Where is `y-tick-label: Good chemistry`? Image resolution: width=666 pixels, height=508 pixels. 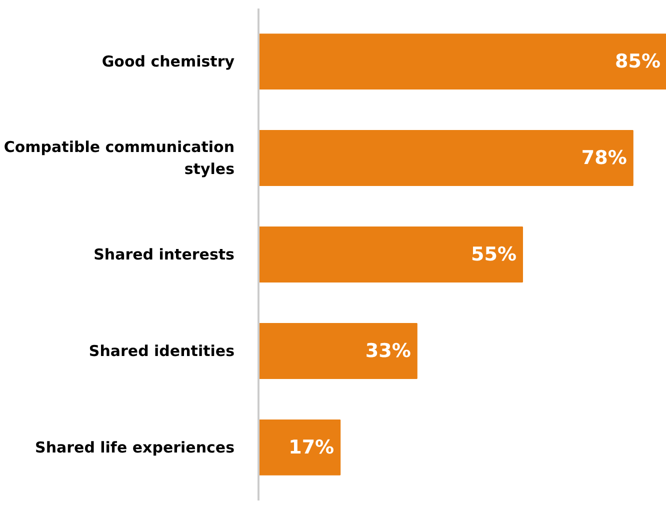 y-tick-label: Good chemistry is located at coordinates (168, 61).